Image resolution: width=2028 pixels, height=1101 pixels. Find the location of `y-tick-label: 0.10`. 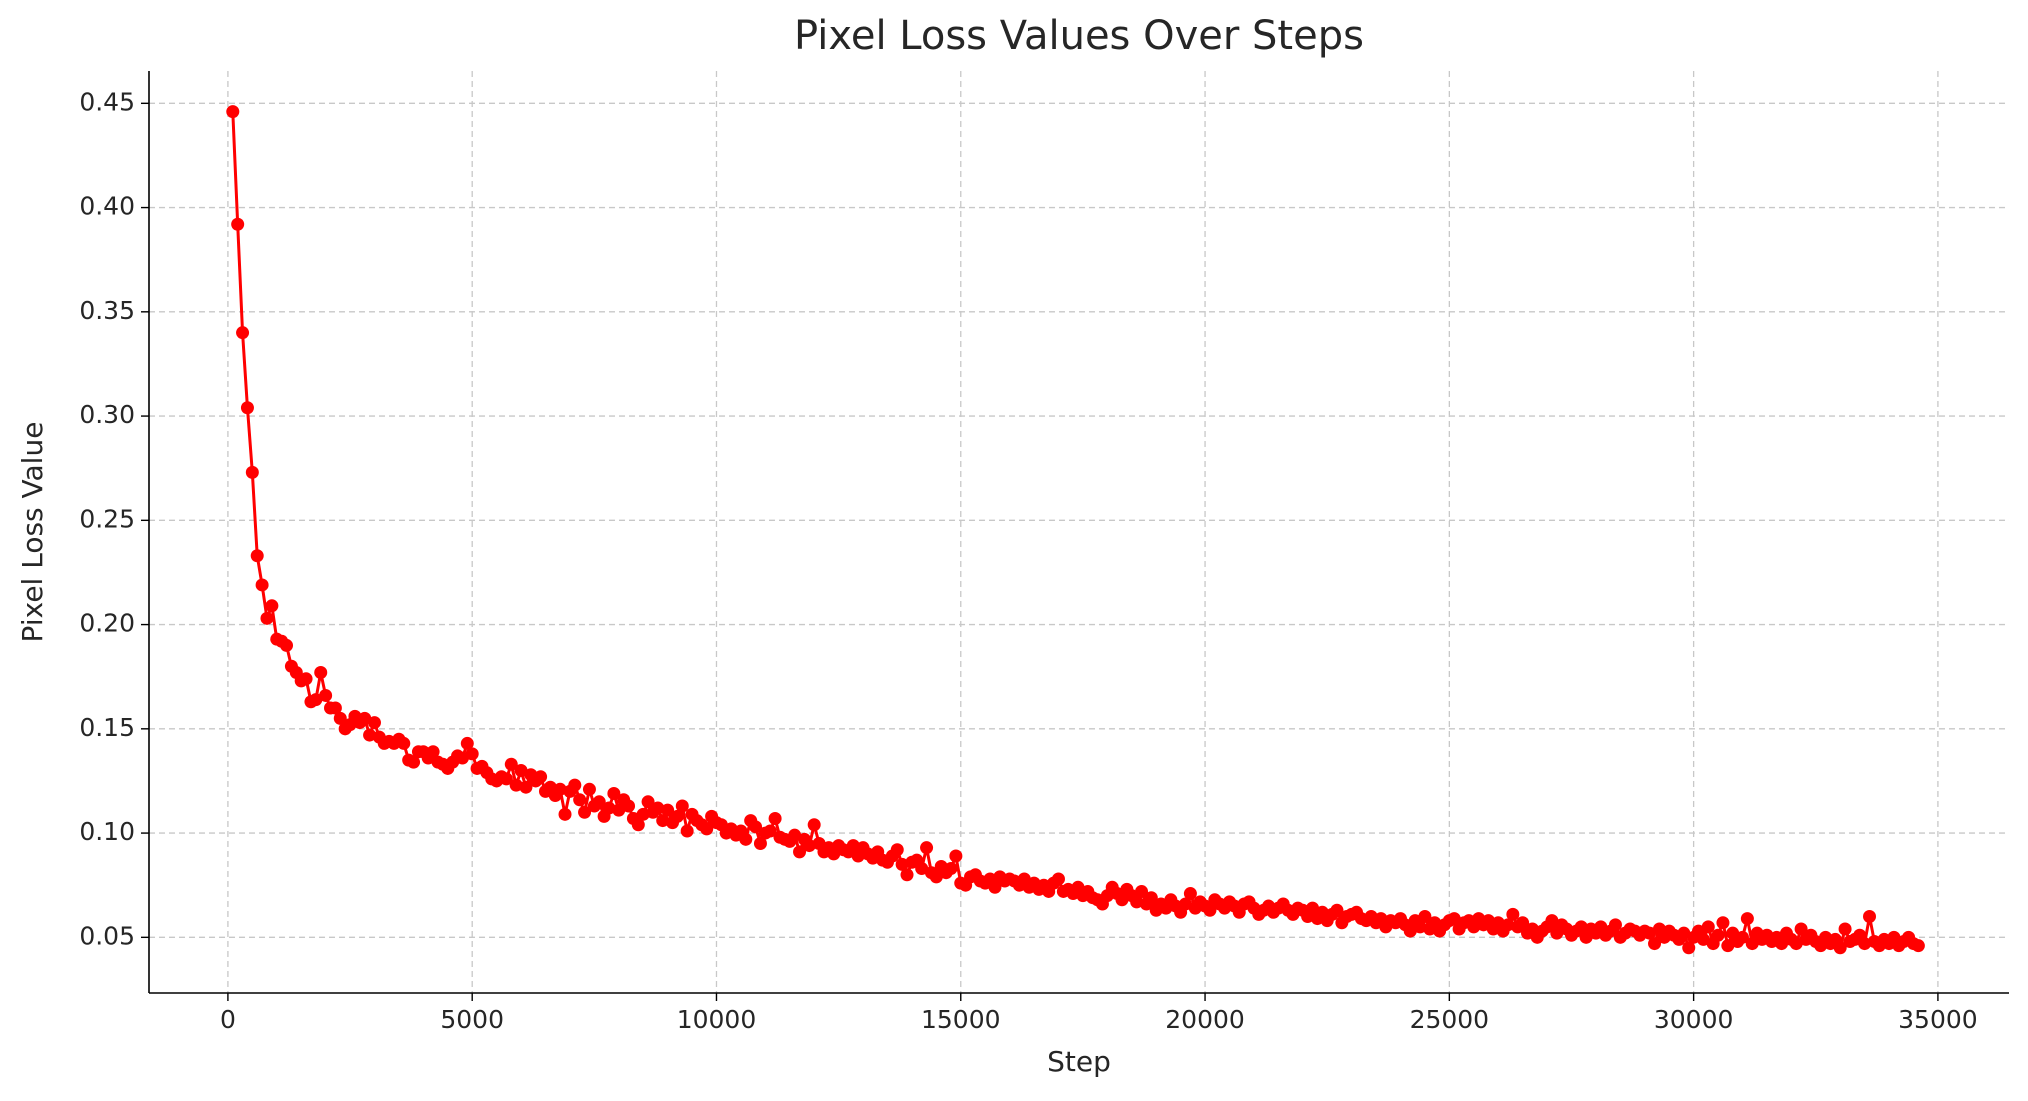

y-tick-label: 0.10 is located at coordinates (107, 831).